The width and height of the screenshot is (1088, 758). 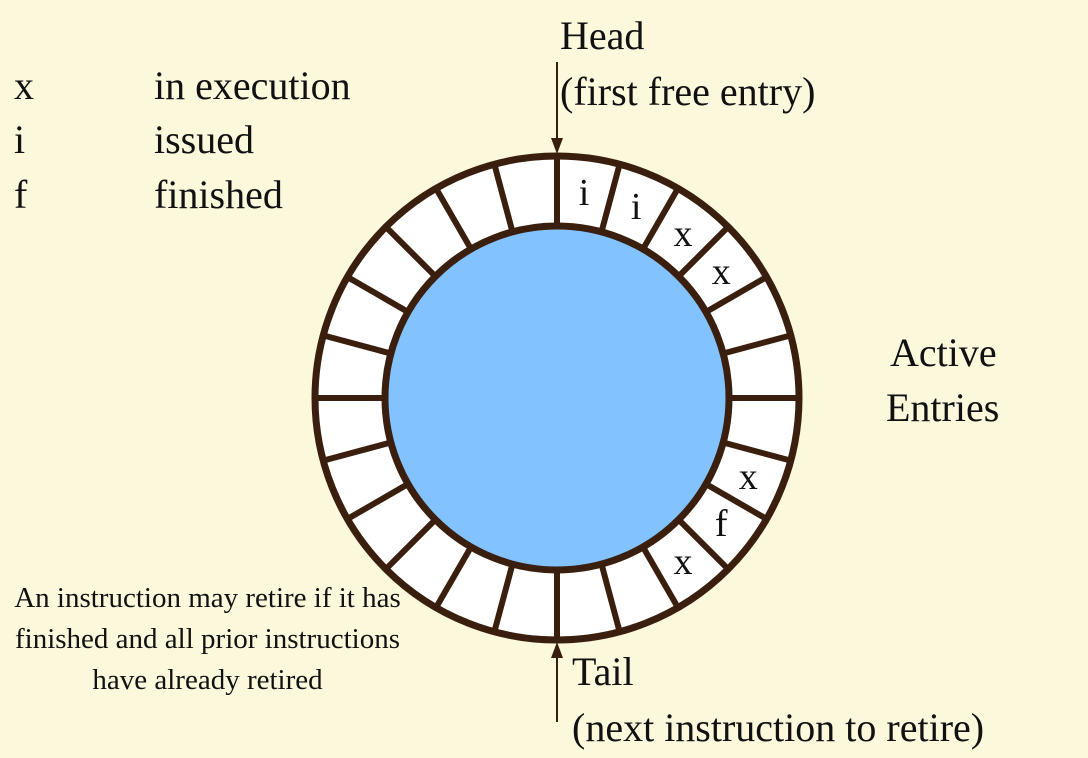 I want to click on legend-label-issued: issued, so click(x=204, y=139).